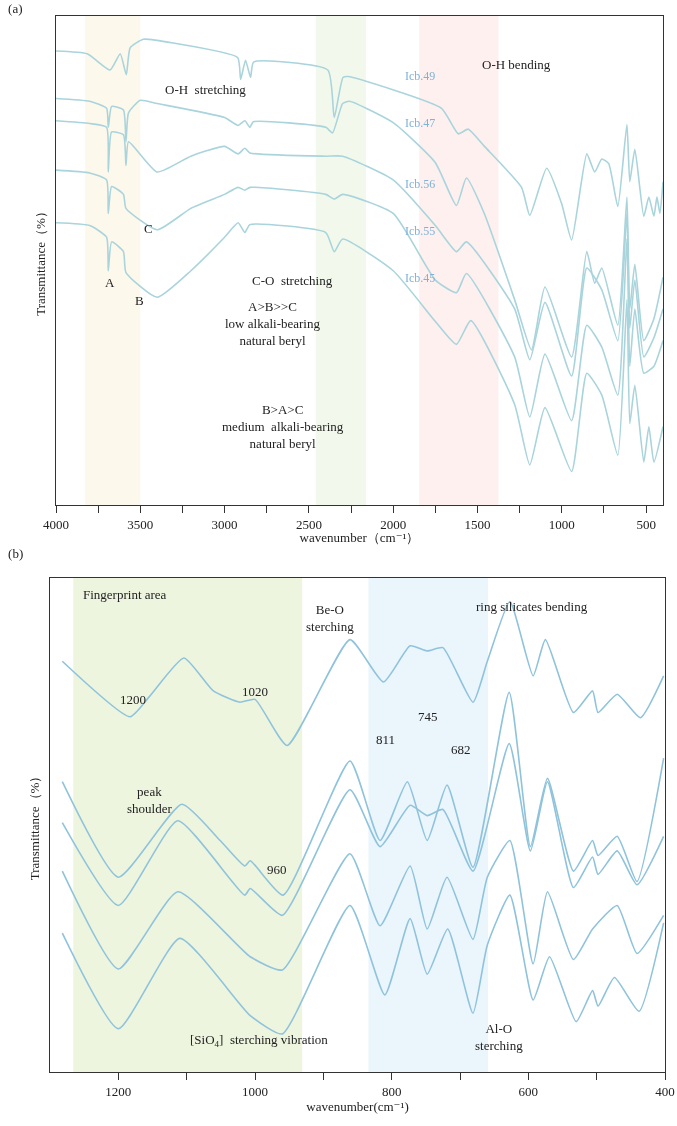 Image resolution: width=677 pixels, height=1126 pixels. I want to click on x-tick-label: 600, so click(528, 1091).